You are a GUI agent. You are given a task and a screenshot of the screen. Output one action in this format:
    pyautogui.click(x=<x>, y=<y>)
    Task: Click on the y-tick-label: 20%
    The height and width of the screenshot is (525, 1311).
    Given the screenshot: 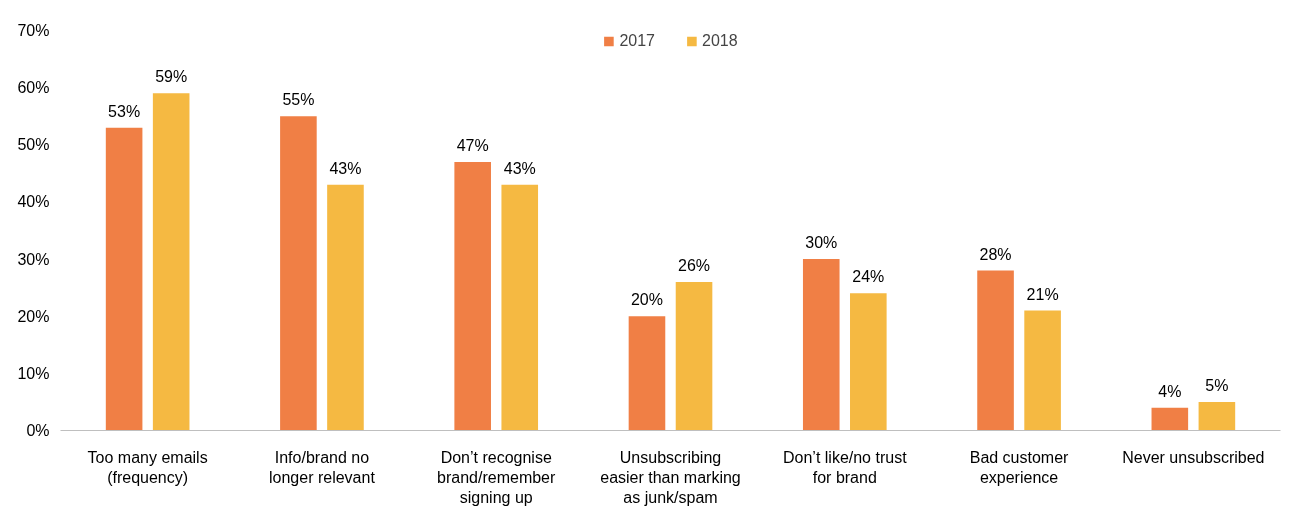 What is the action you would take?
    pyautogui.click(x=33, y=316)
    